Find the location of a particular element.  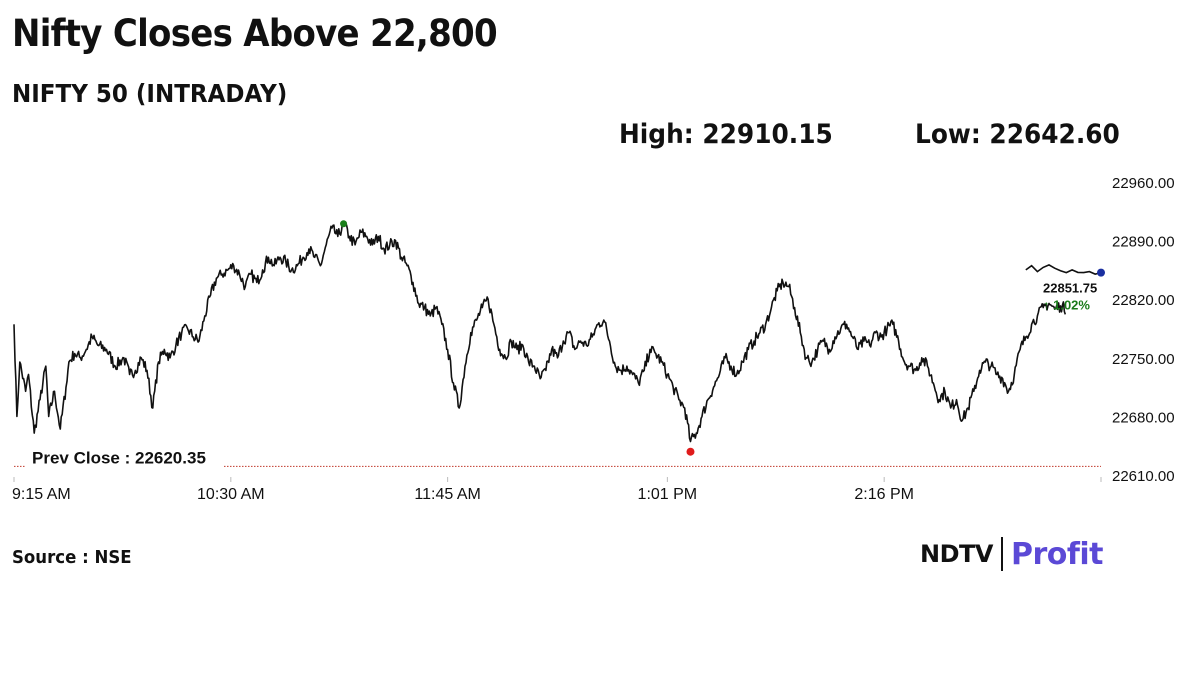

logo-ndtv-text: NDTV is located at coordinates (956, 554).